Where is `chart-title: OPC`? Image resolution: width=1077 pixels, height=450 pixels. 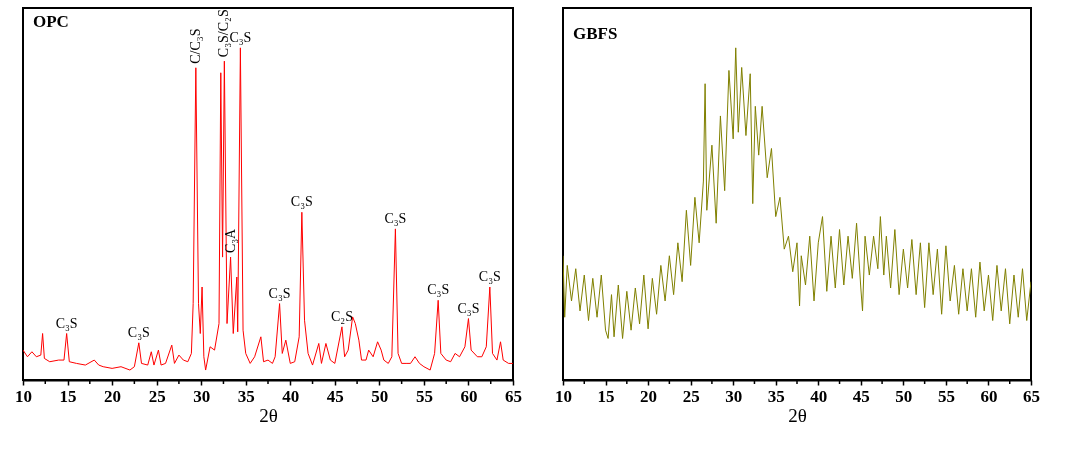
chart-title: OPC is located at coordinates (51, 21).